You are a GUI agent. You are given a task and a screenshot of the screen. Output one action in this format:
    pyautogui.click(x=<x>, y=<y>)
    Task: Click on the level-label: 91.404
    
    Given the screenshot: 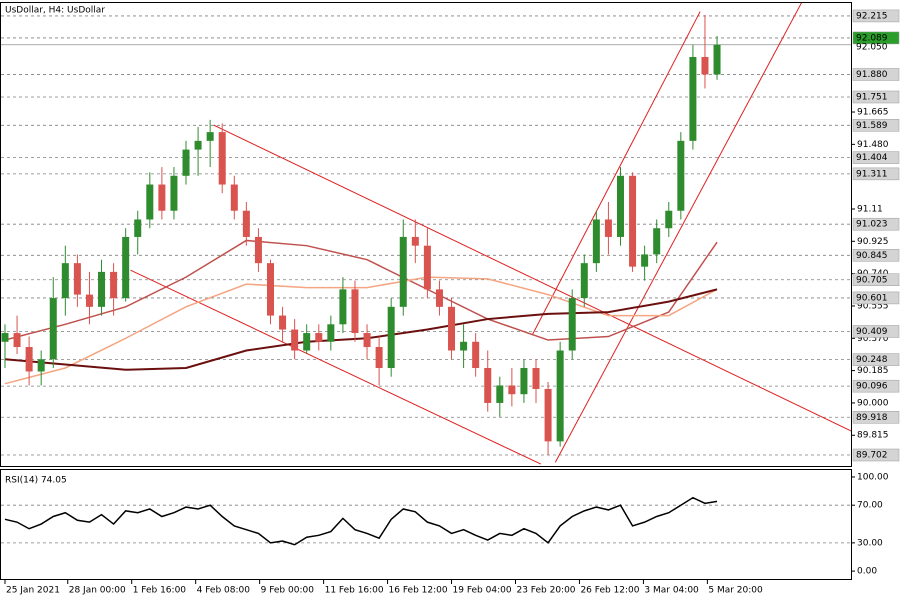 What is the action you would take?
    pyautogui.click(x=872, y=158)
    